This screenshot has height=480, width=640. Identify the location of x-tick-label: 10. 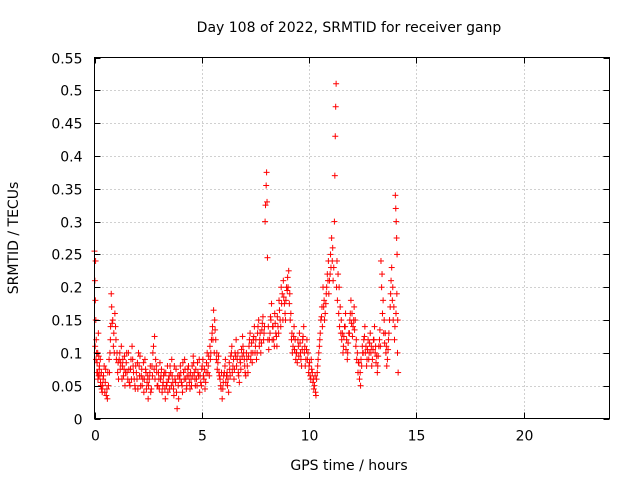
(310, 437).